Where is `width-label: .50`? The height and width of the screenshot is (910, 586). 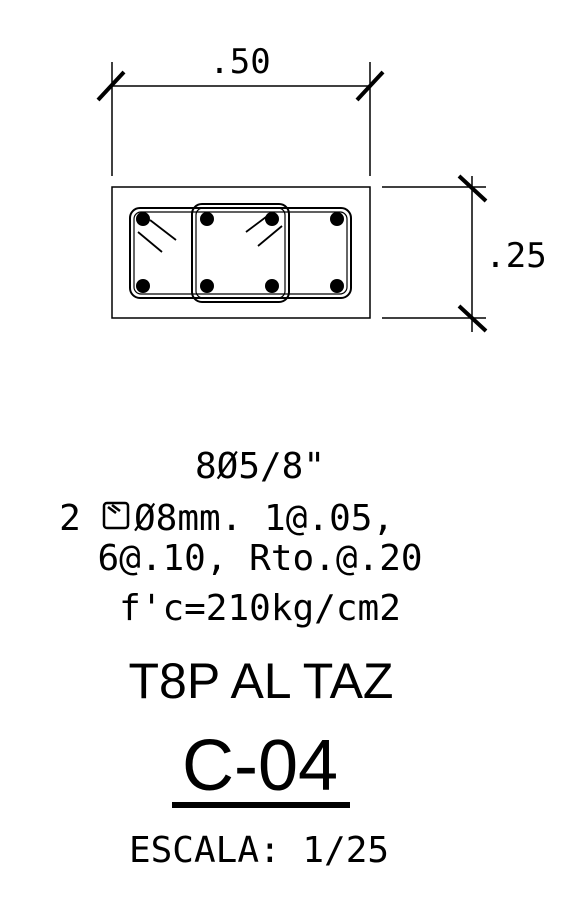
width-label: .50 is located at coordinates (239, 62).